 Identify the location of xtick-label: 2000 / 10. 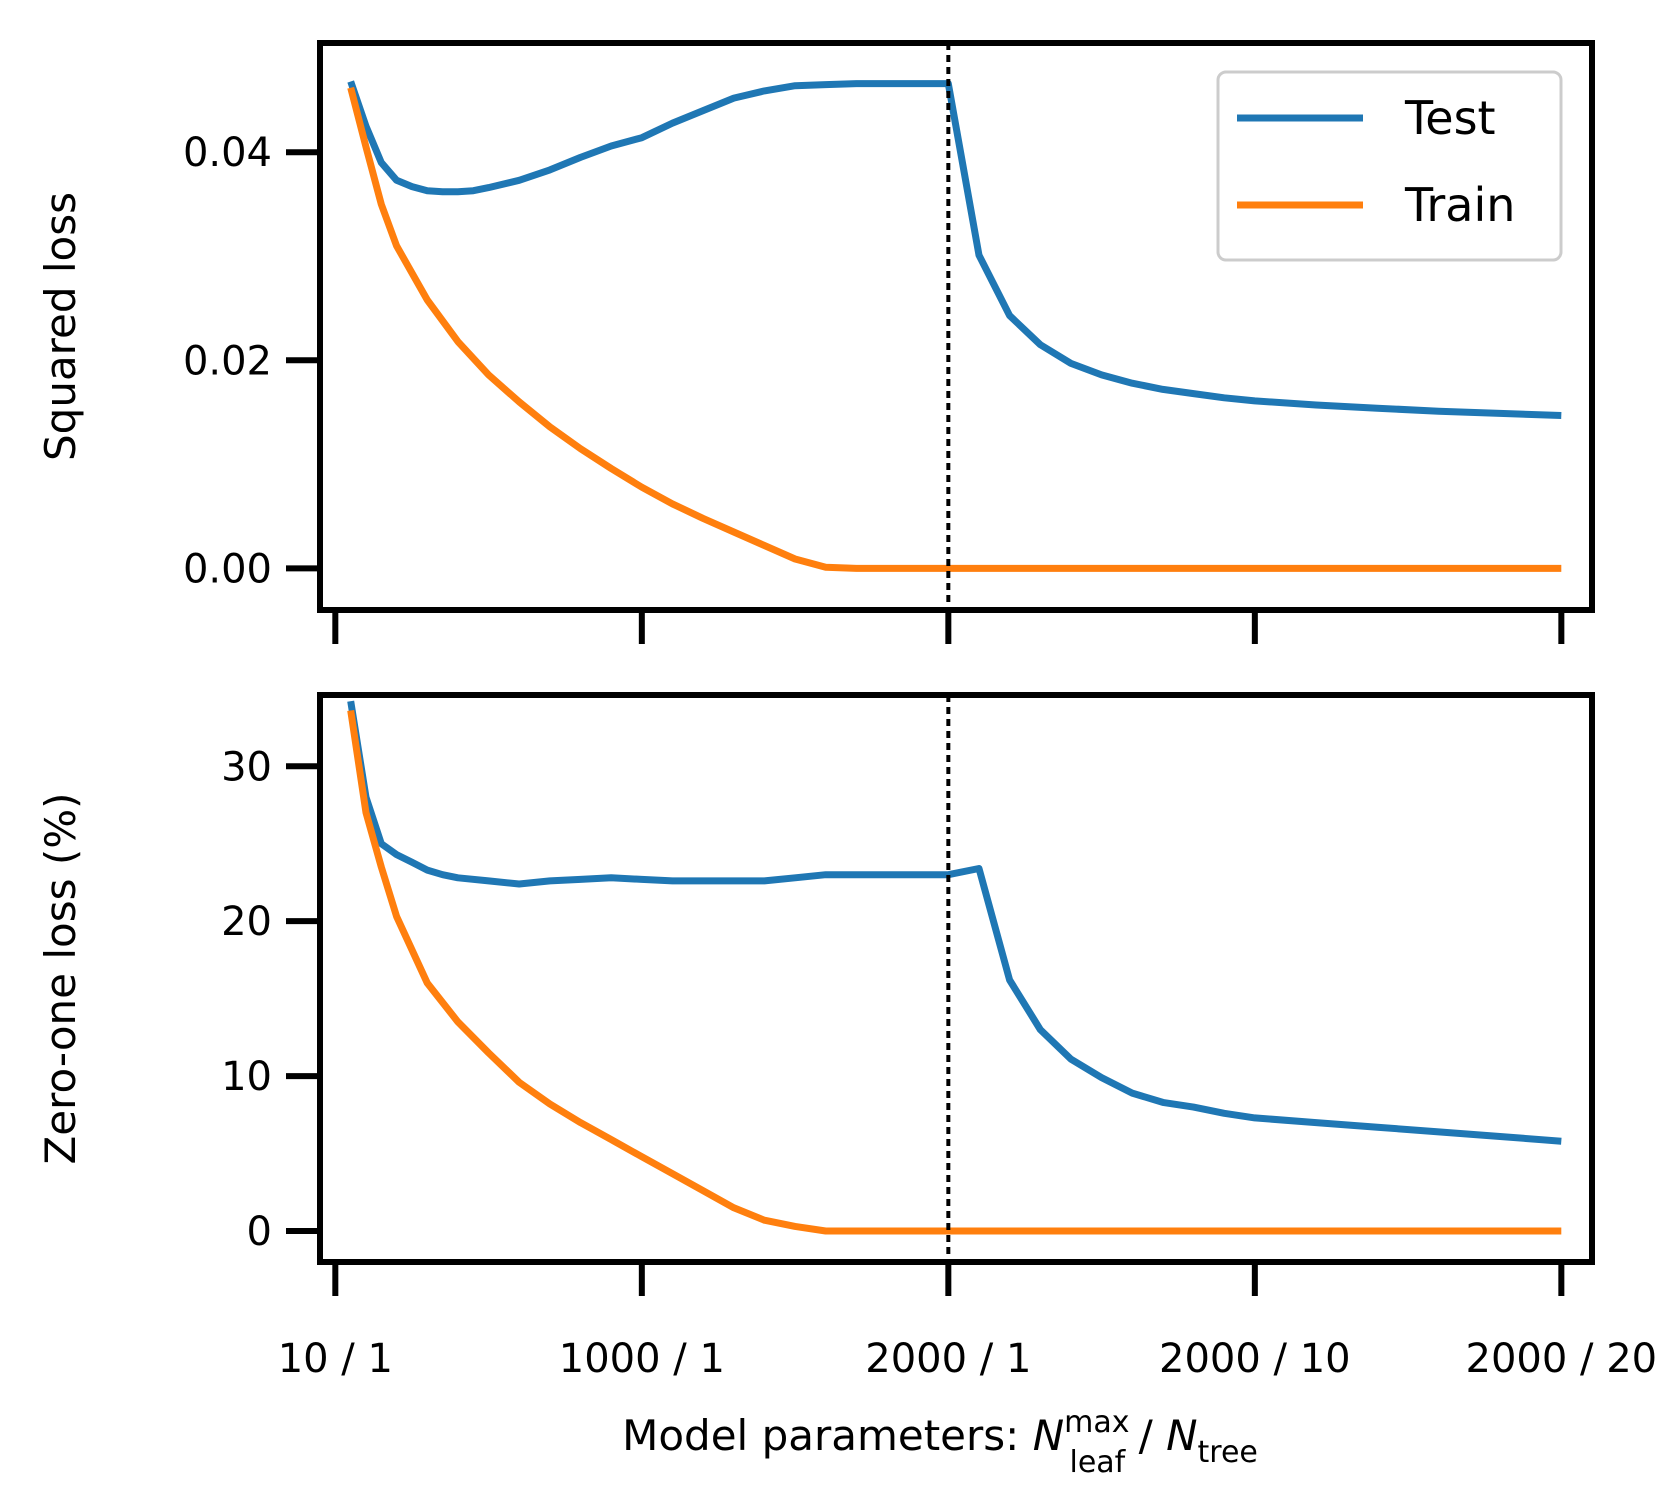
(1255, 1359).